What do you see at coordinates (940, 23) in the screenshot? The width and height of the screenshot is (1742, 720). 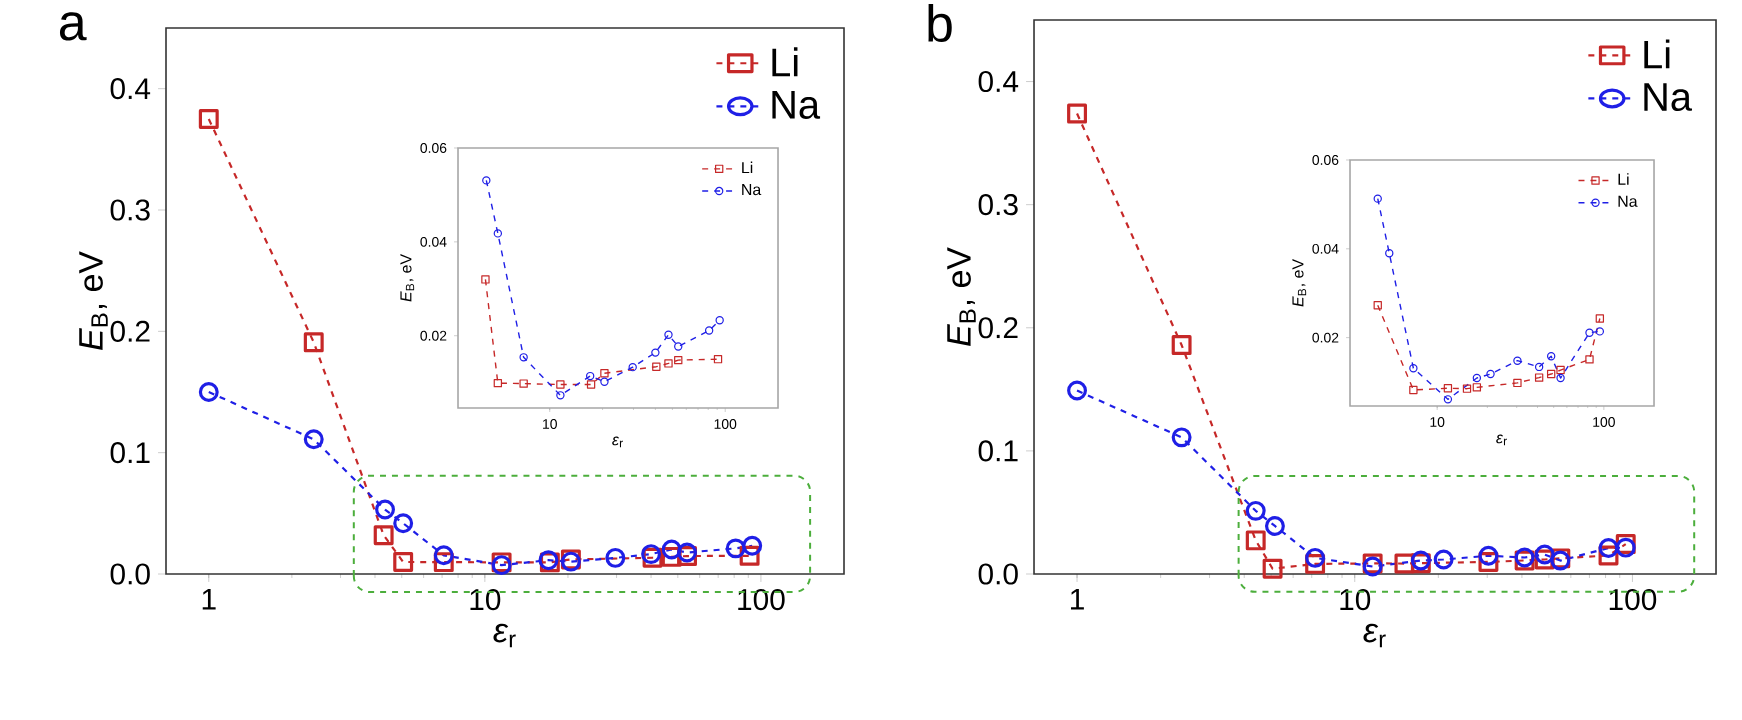 I see `chart-title: b` at bounding box center [940, 23].